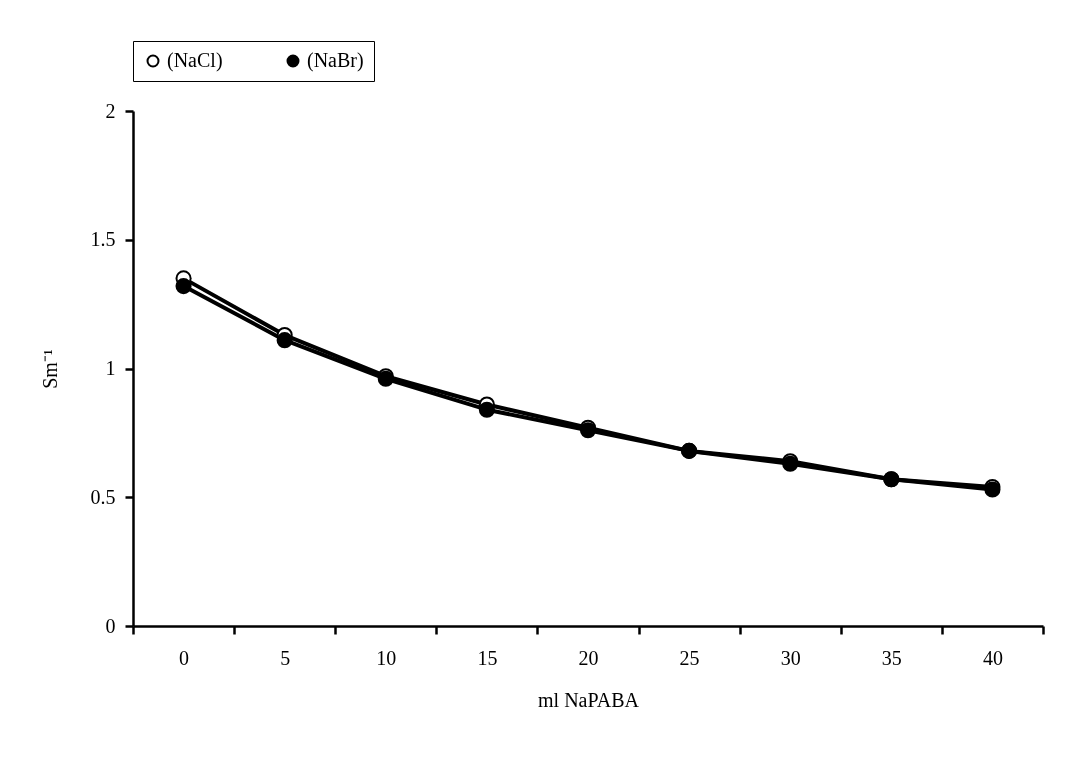 The image size is (1077, 775). What do you see at coordinates (689, 657) in the screenshot?
I see `x-tick-label: 25` at bounding box center [689, 657].